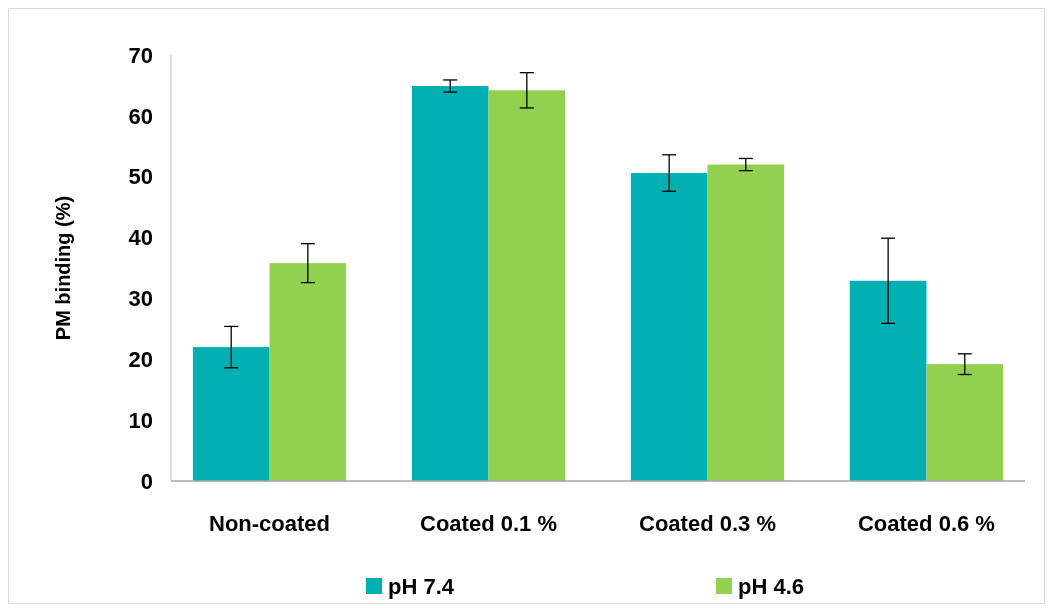 This screenshot has width=1053, height=612. What do you see at coordinates (146, 481) in the screenshot?
I see `y-tick-label: 0` at bounding box center [146, 481].